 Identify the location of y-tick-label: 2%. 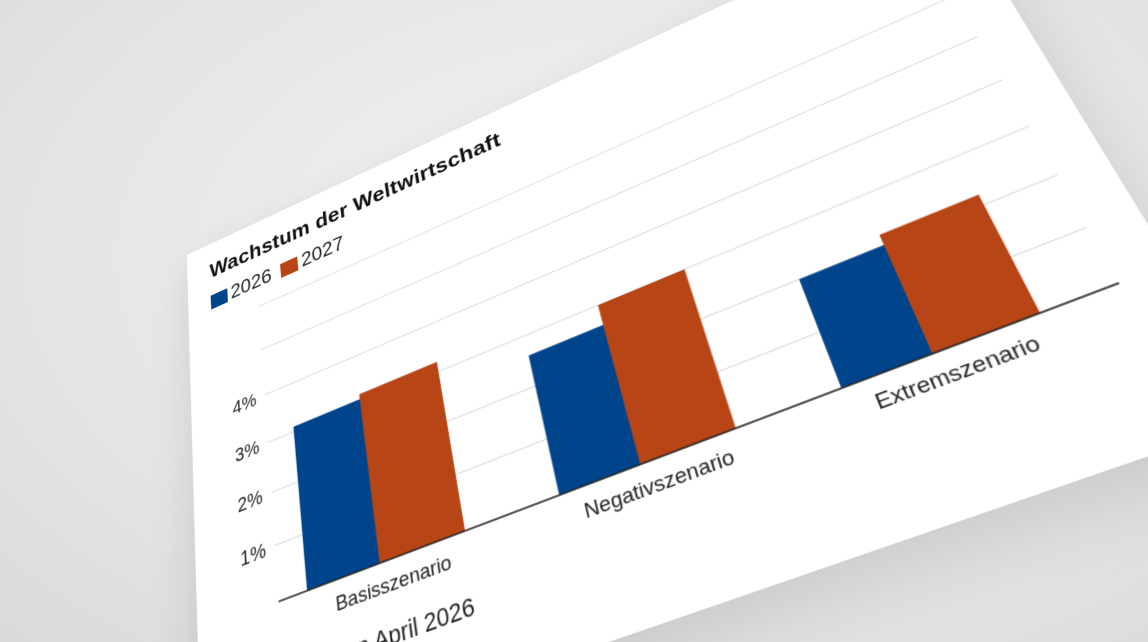
(250, 502).